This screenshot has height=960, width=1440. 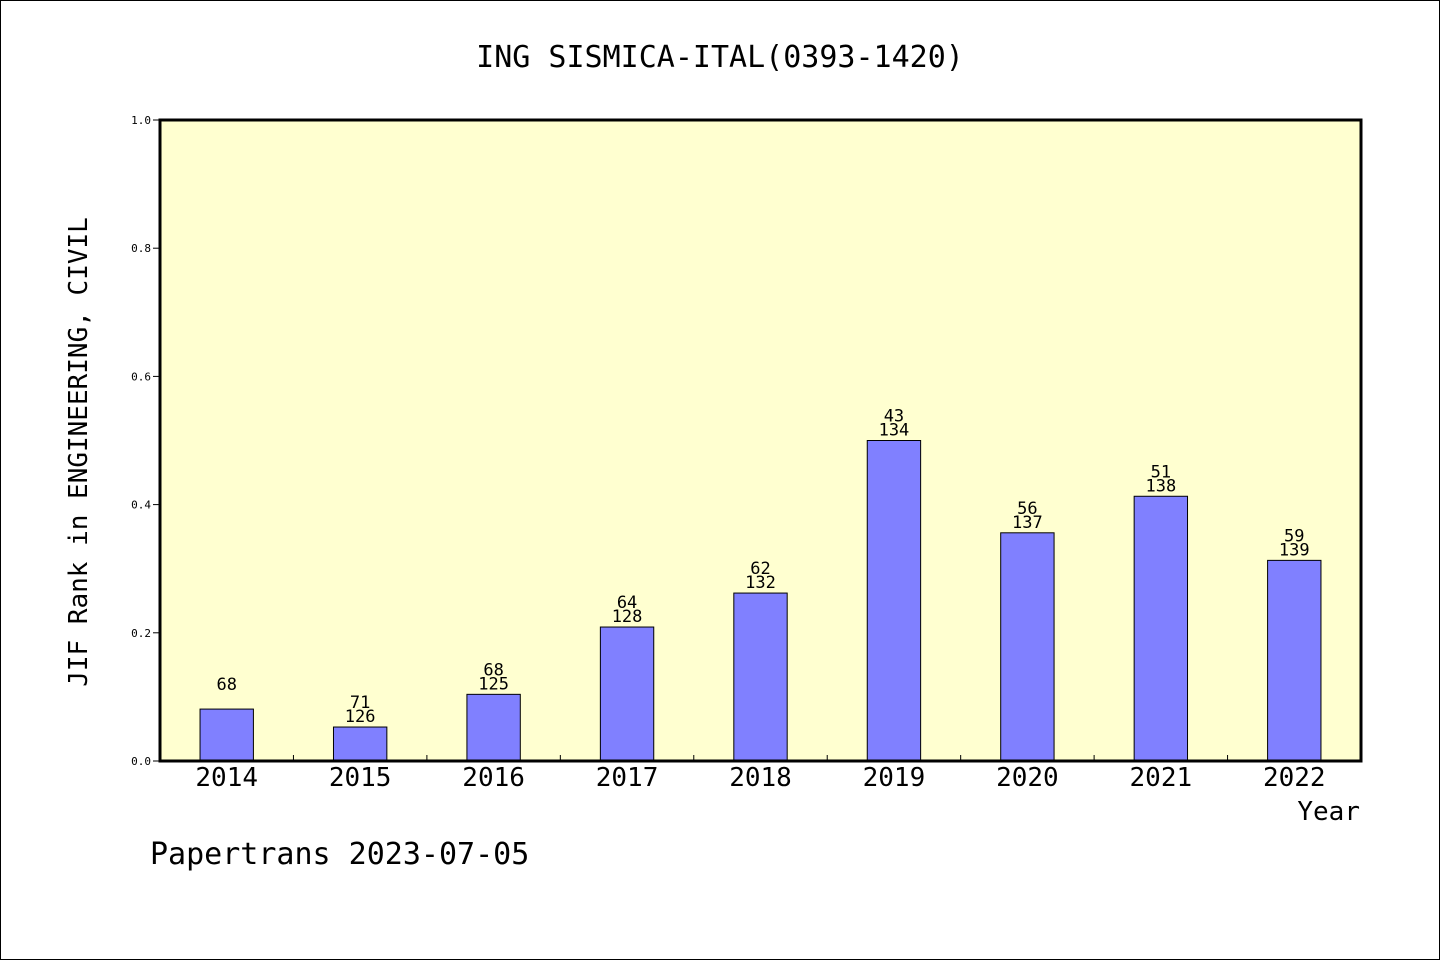 What do you see at coordinates (1160, 486) in the screenshot?
I see `bar-label-total: 138` at bounding box center [1160, 486].